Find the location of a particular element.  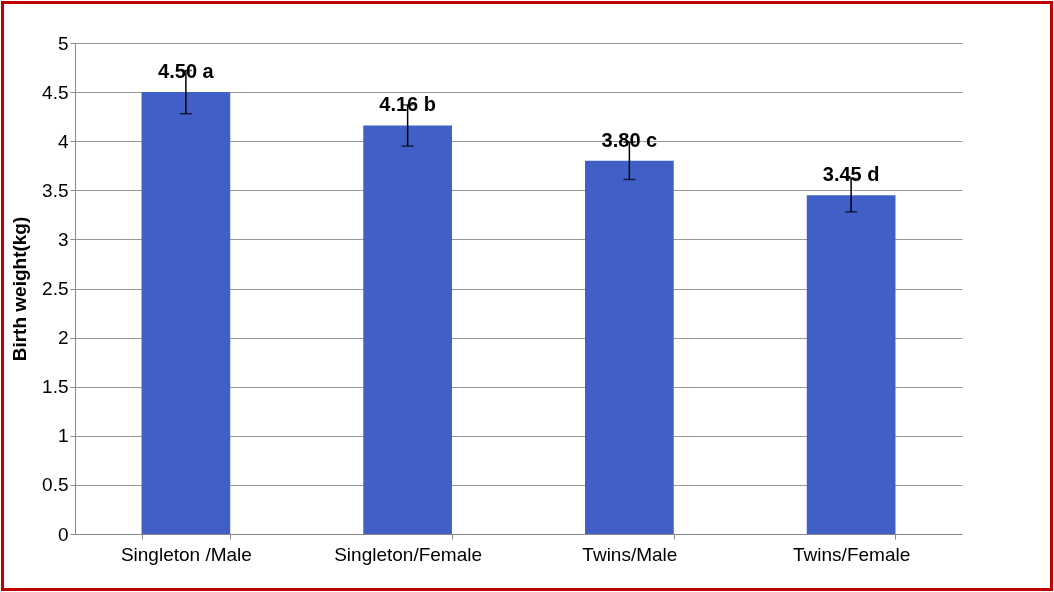

data-label: 3.80 c is located at coordinates (629, 139).